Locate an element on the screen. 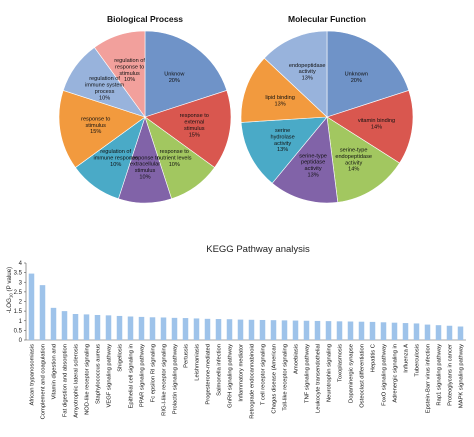 The image size is (474, 437). kegg-category-label-9: Shigellosis is located at coordinates (121, 358).